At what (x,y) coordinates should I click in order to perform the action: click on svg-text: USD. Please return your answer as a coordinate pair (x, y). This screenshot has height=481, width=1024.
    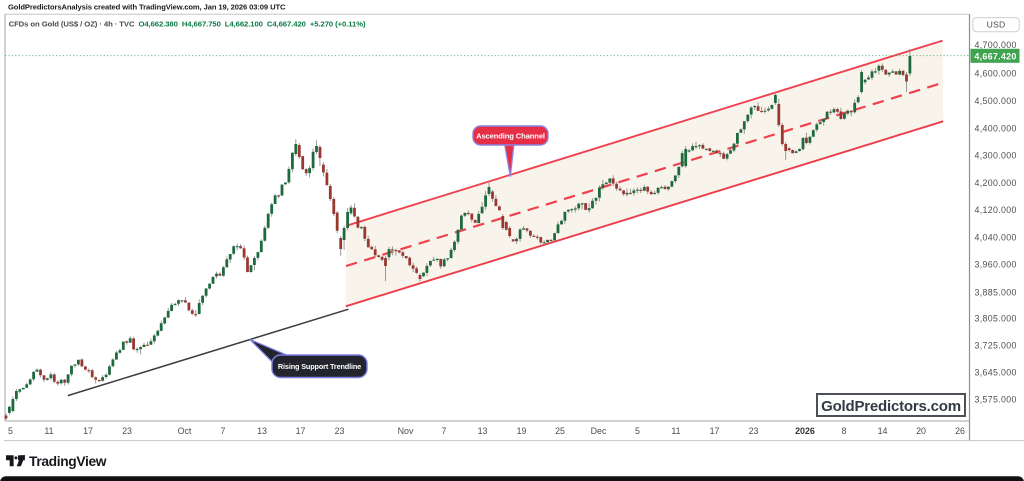
    Looking at the image, I should click on (996, 25).